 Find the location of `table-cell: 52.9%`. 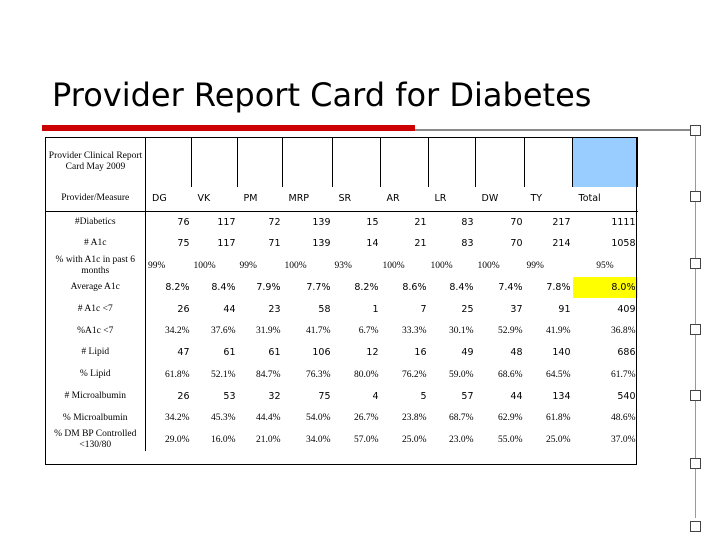

table-cell: 52.9% is located at coordinates (510, 331).